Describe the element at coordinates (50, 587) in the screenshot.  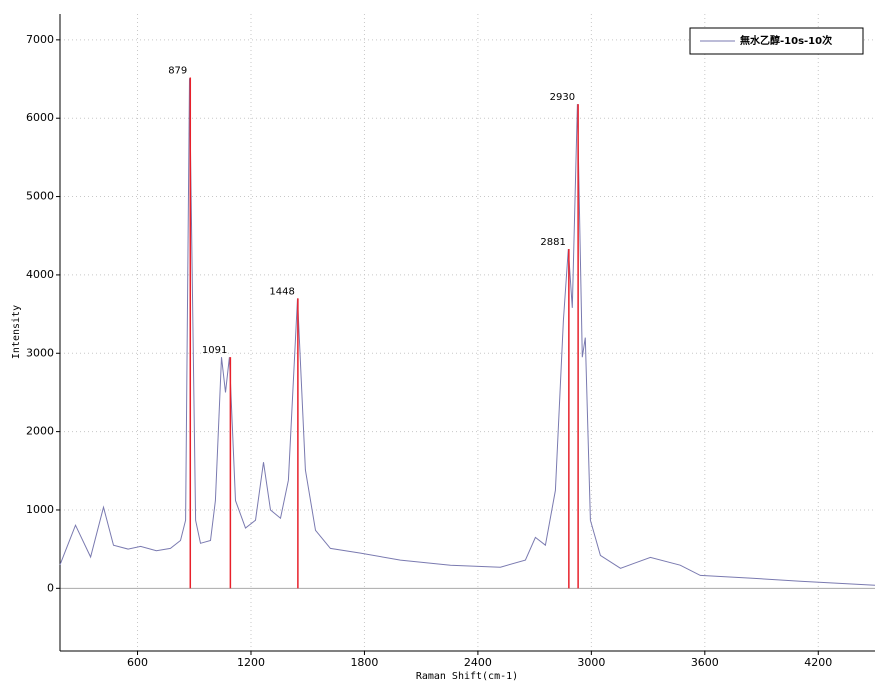
I see `y-tick-label: 0` at that location.